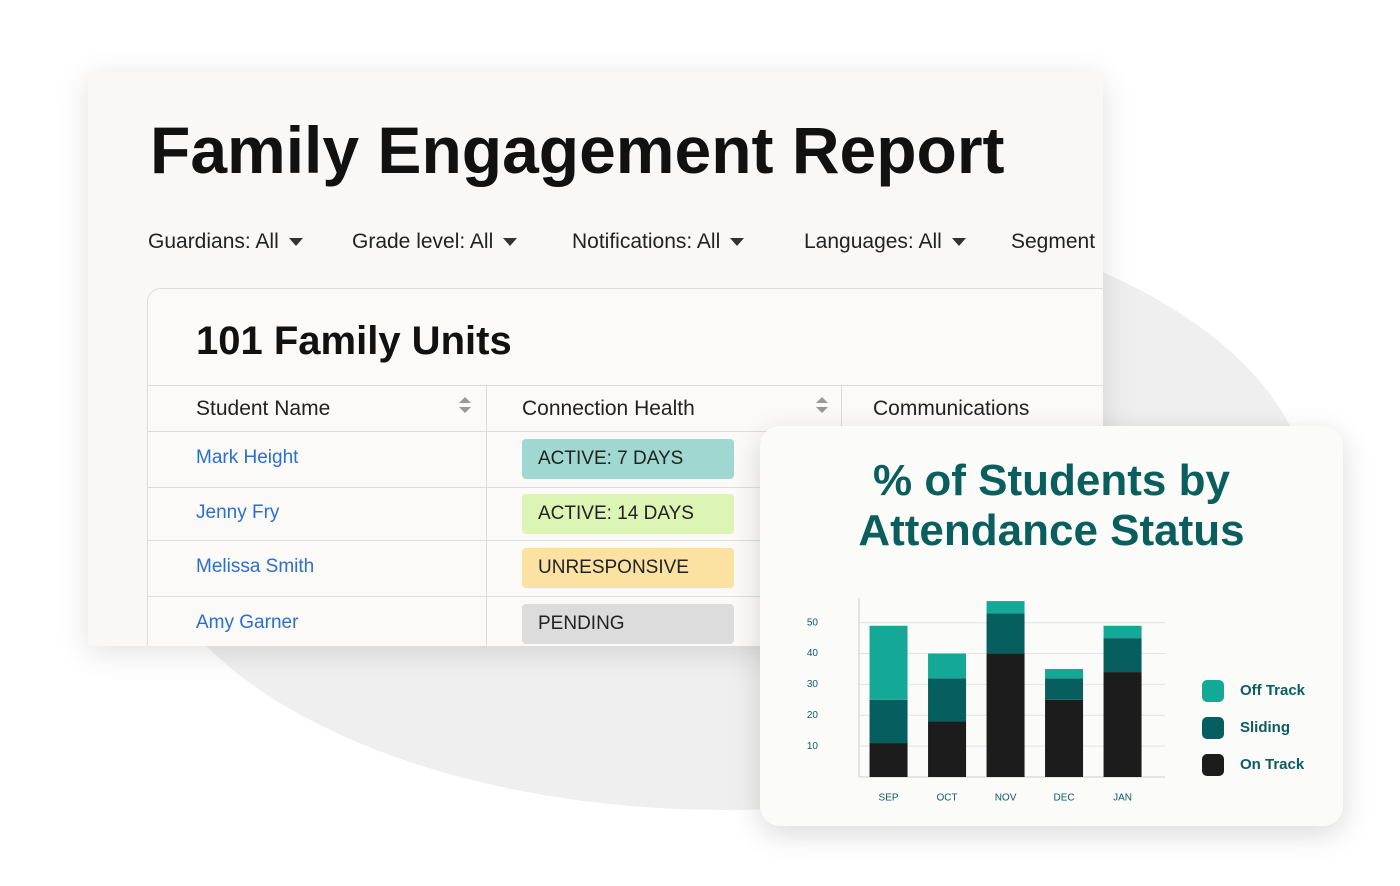 The image size is (1400, 886). Describe the element at coordinates (813, 622) in the screenshot. I see `y-tick-label: 50` at that location.